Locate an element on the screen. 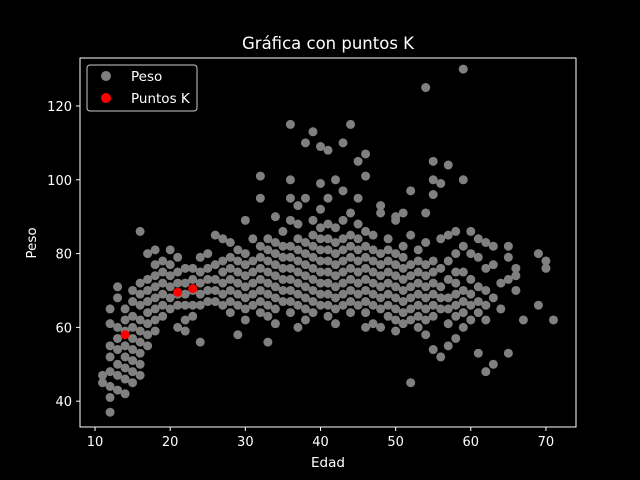 The height and width of the screenshot is (480, 640). puntos-k-series is located at coordinates (159, 312).